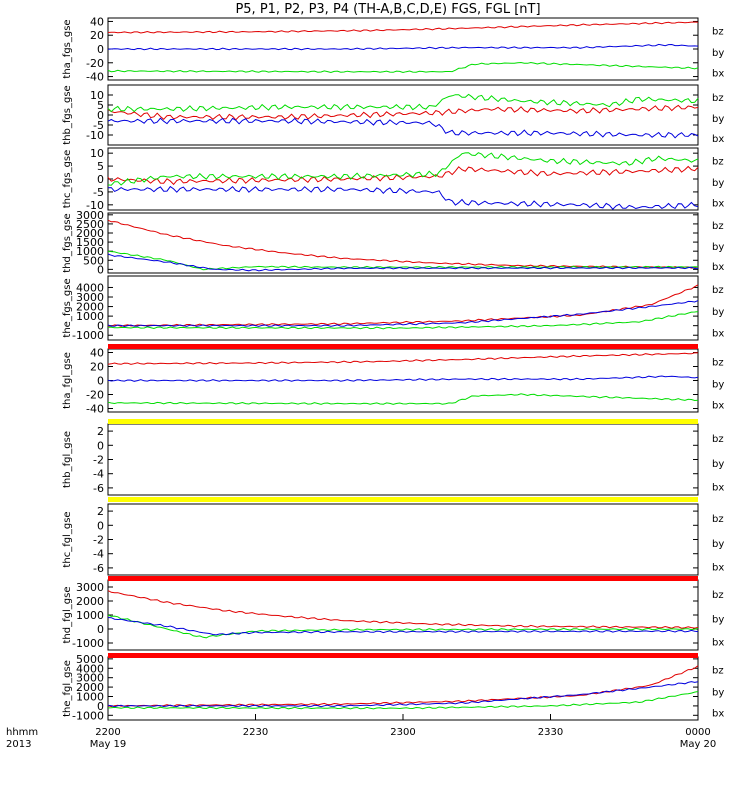  I want to click on y-tick-label: 1500, so click(90, 242).